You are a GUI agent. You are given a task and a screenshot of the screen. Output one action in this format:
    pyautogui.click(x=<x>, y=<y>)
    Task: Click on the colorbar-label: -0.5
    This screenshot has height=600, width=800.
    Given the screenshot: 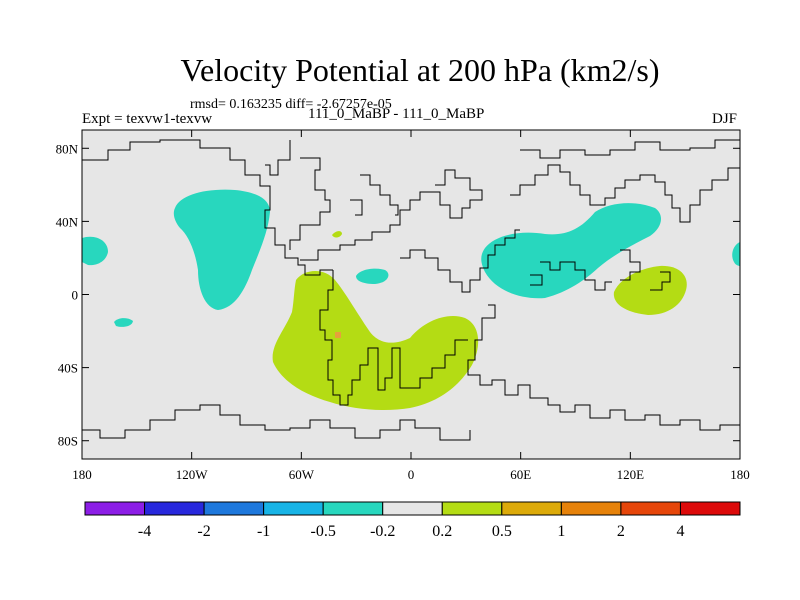 What is the action you would take?
    pyautogui.click(x=323, y=531)
    